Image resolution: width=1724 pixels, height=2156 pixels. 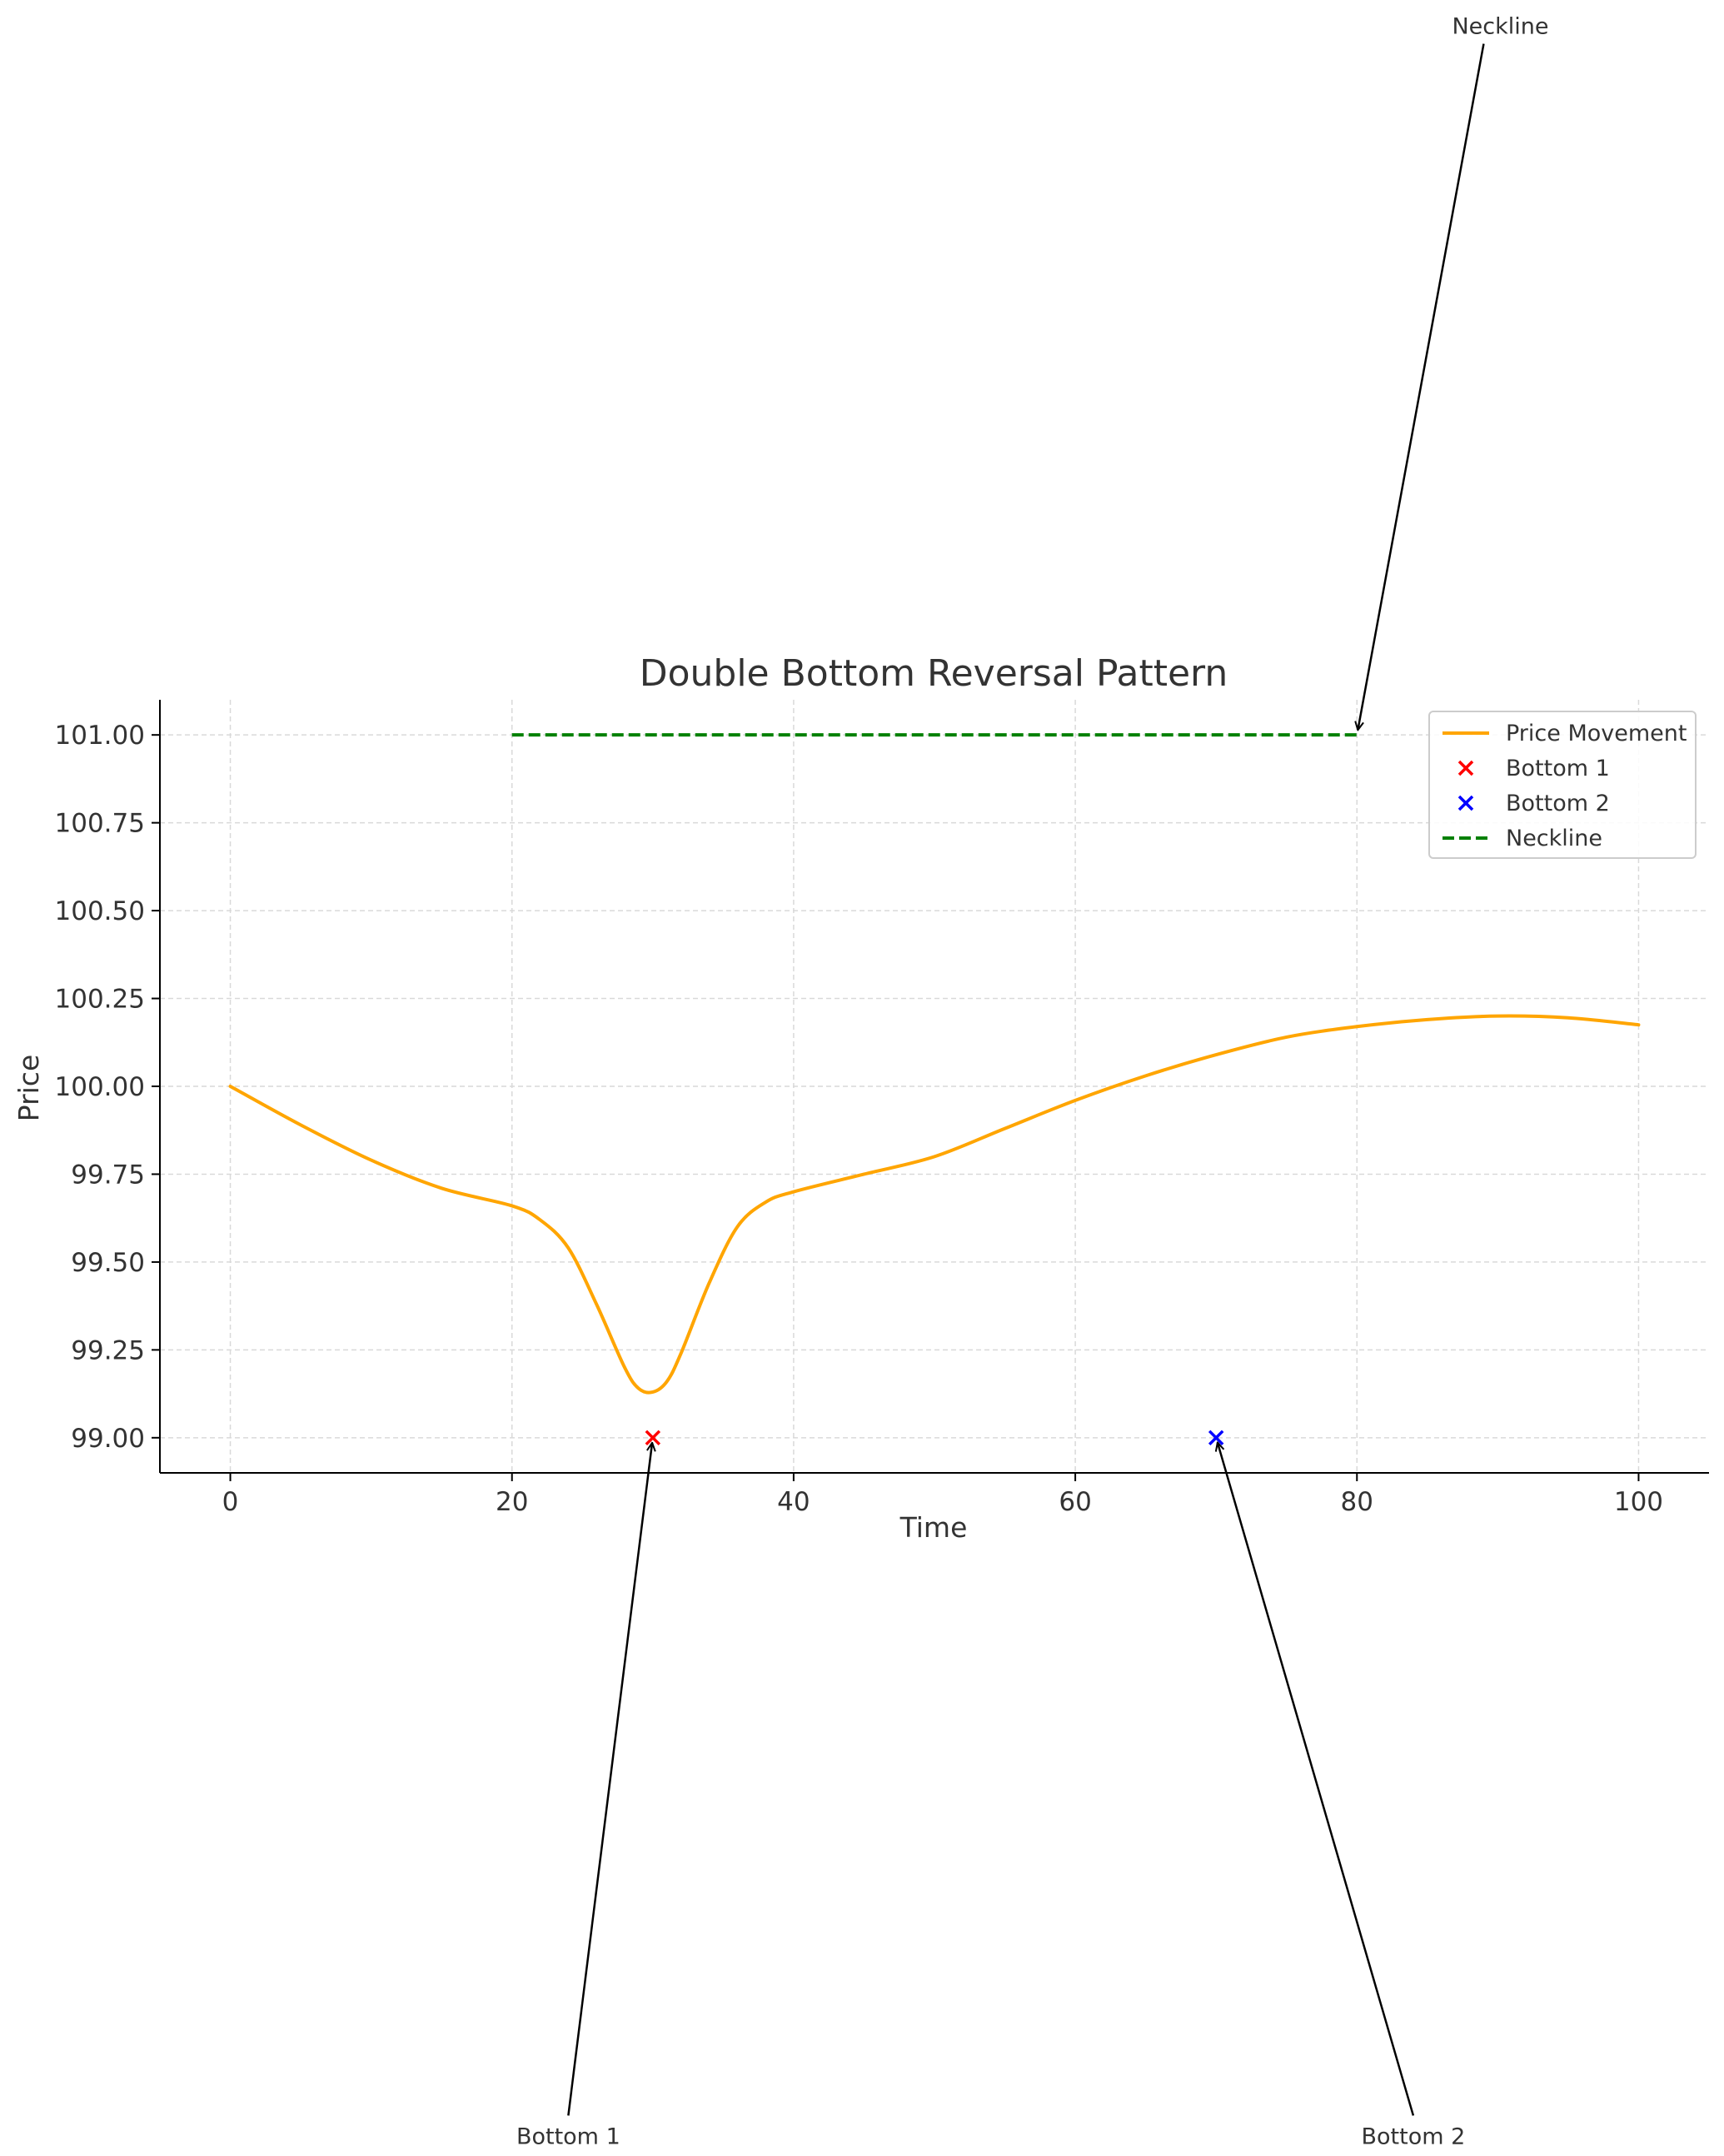 What do you see at coordinates (100, 911) in the screenshot?
I see `y-tick-label: 100.50` at bounding box center [100, 911].